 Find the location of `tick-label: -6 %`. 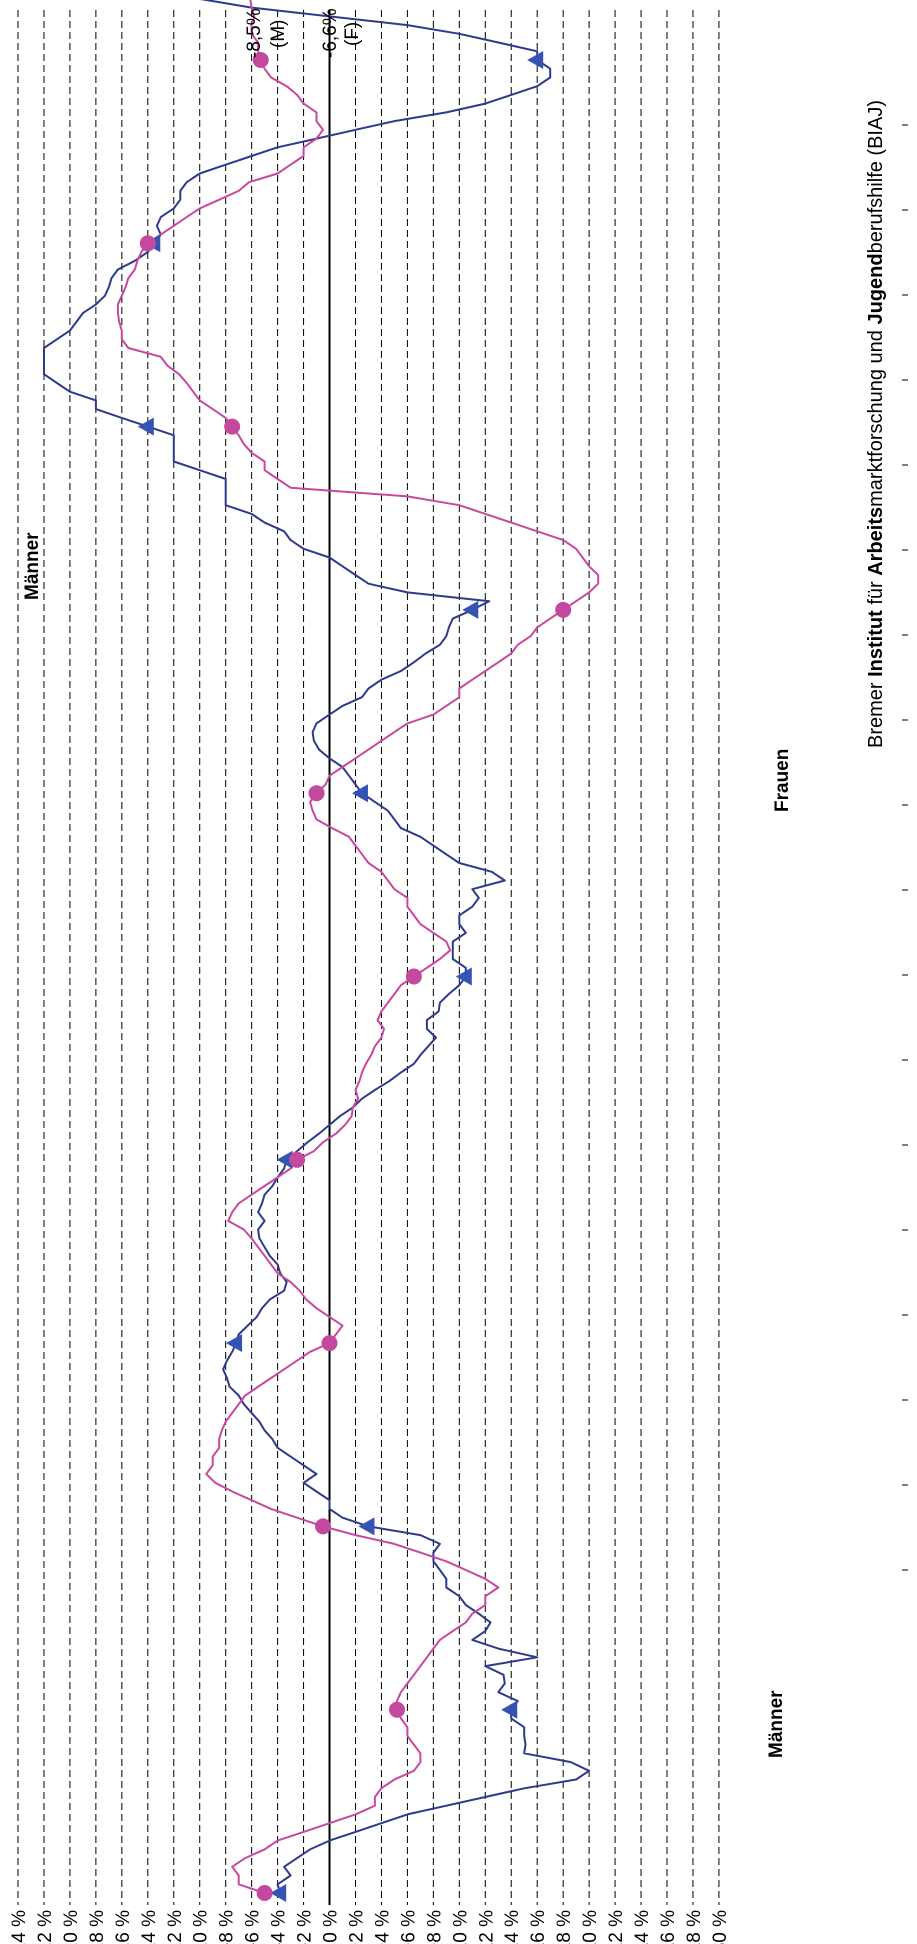

tick-label: -6 % is located at coordinates (253, 1927).